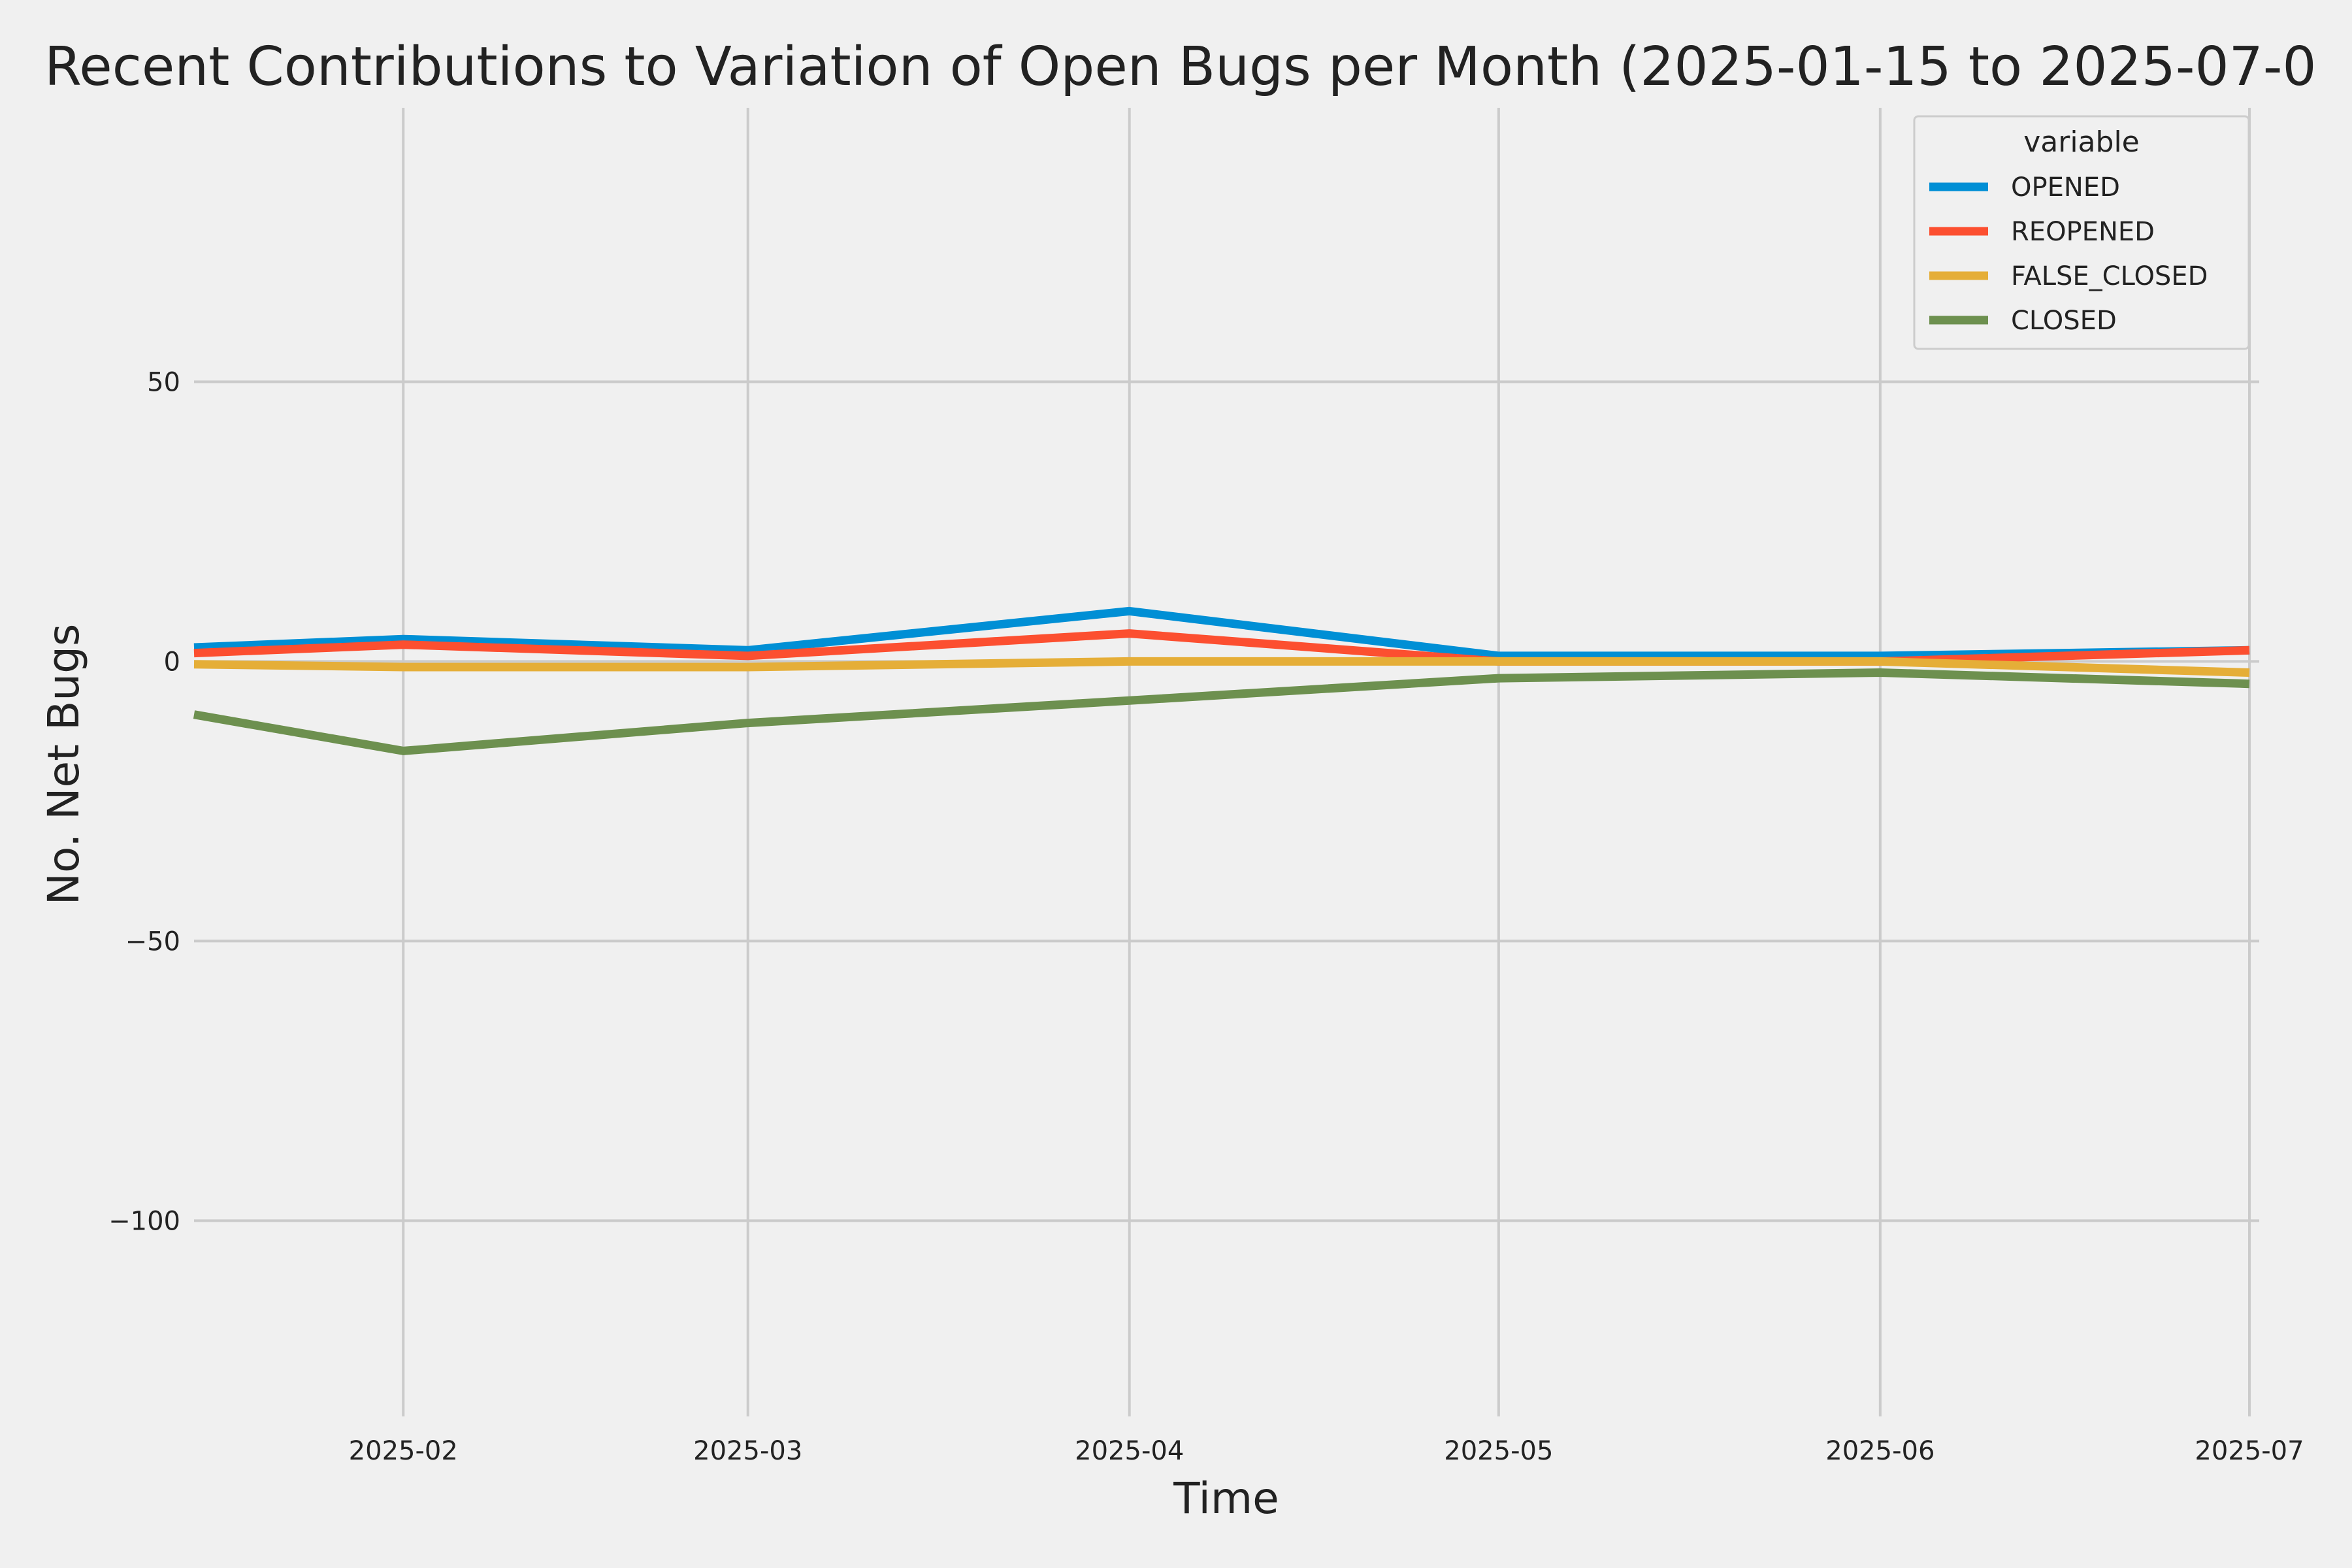 This screenshot has height=1568, width=2352. I want to click on series-lines, so click(1221, 680).